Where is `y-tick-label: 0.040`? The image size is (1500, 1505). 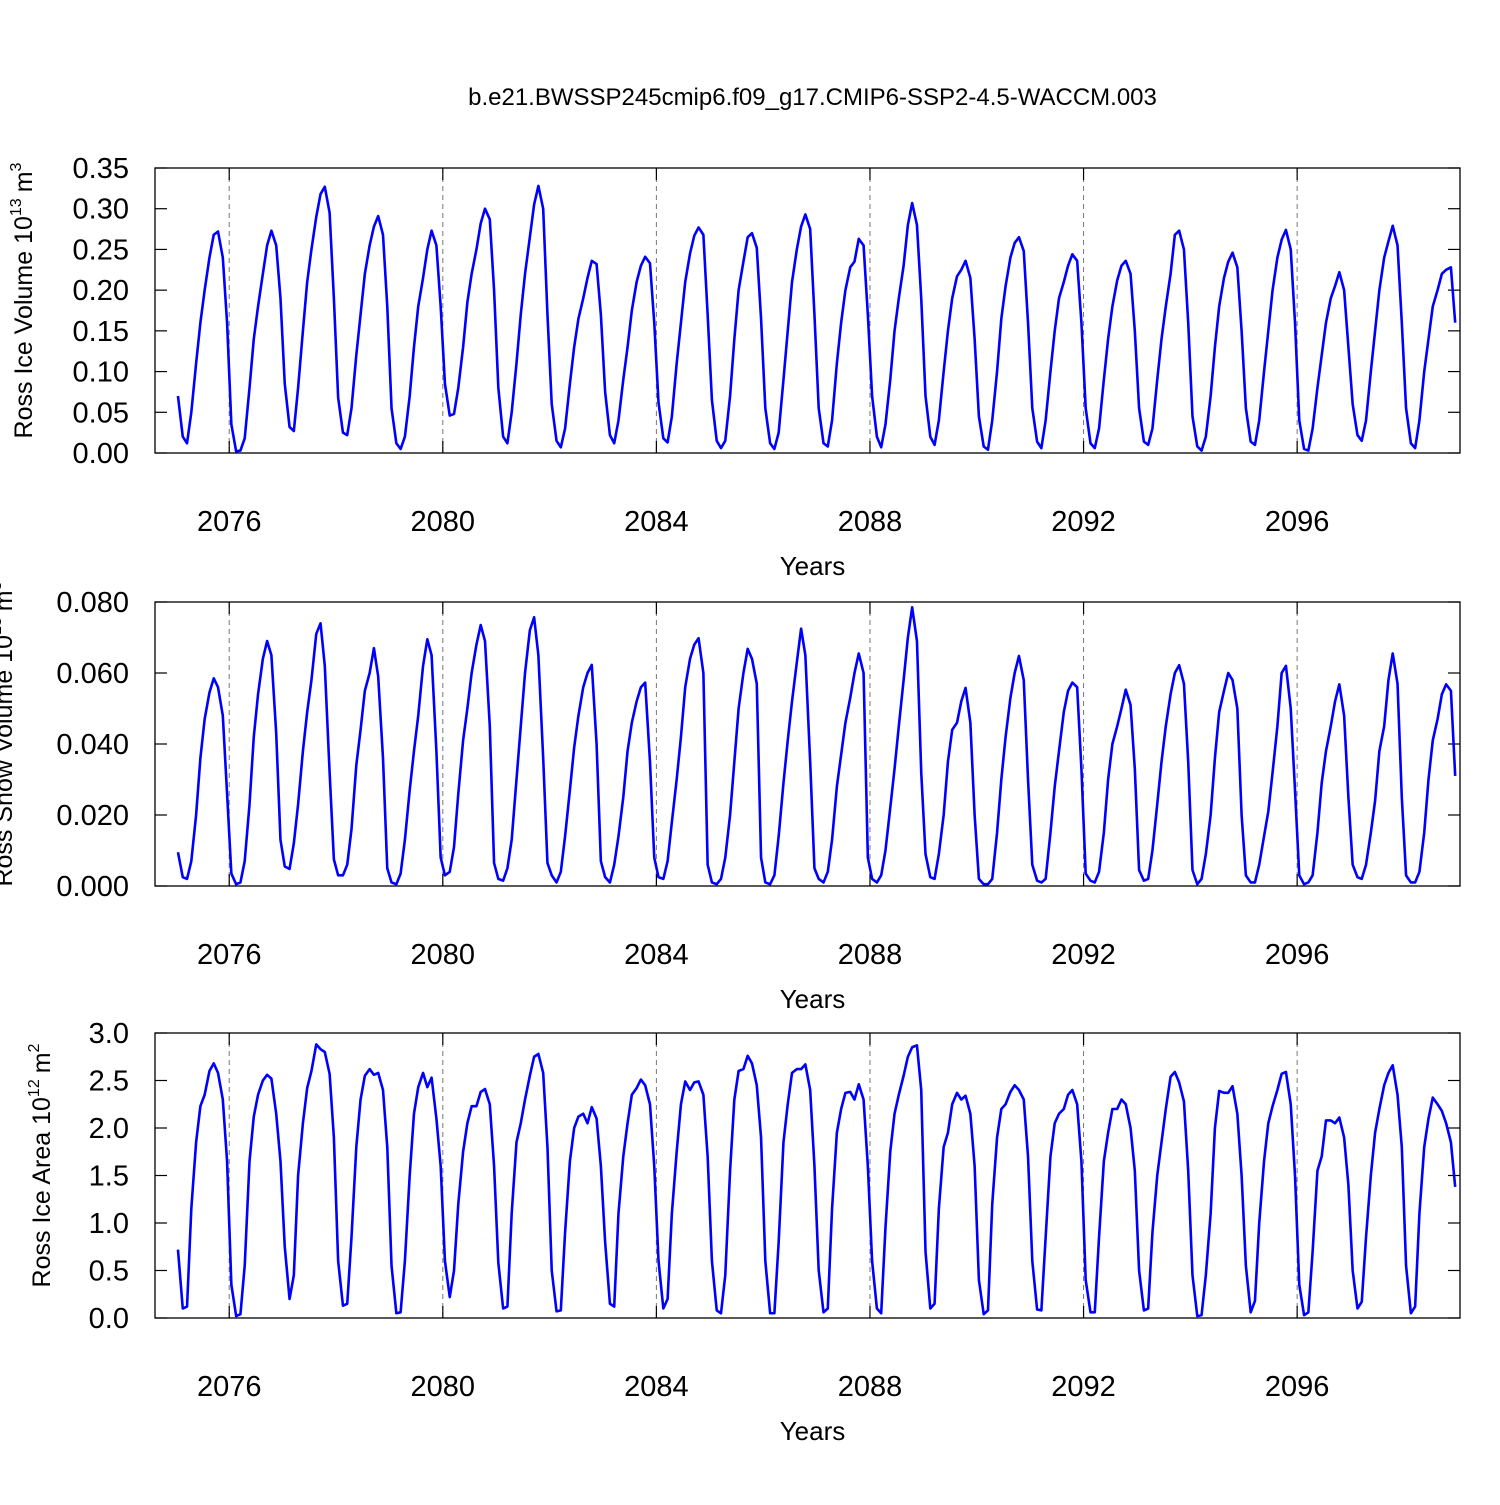 y-tick-label: 0.040 is located at coordinates (92, 745).